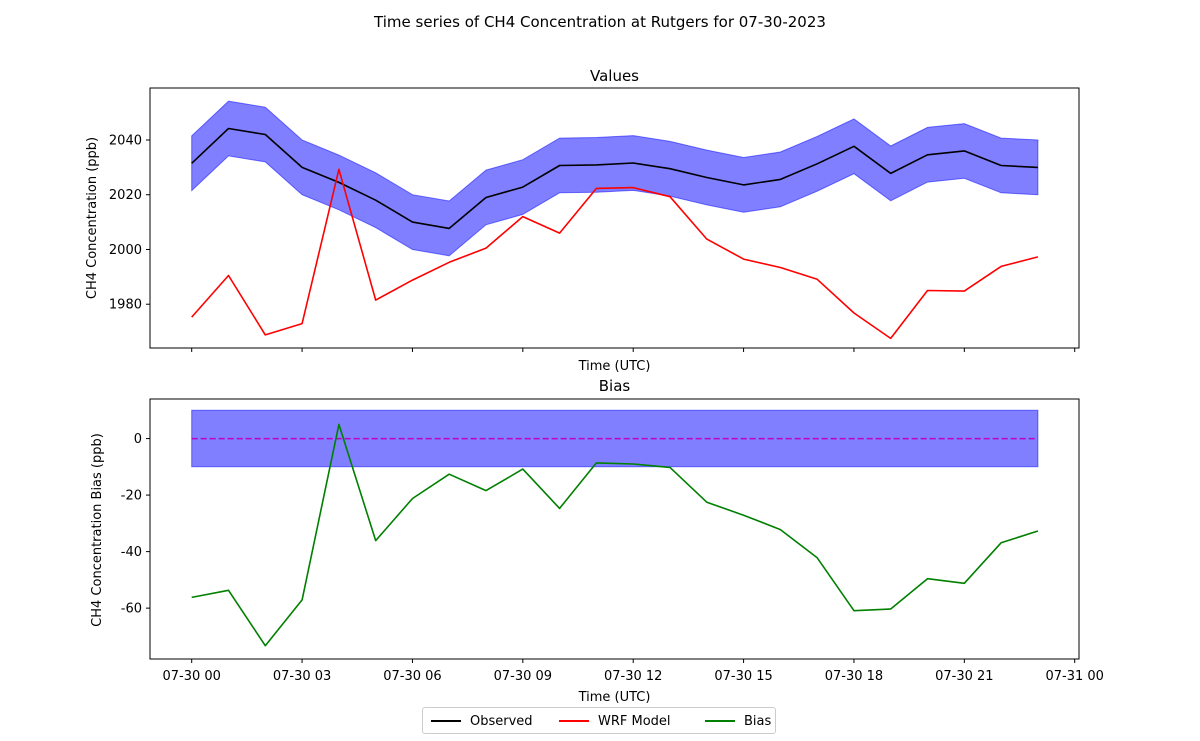 The height and width of the screenshot is (741, 1200). I want to click on legend: Observed WRF Model Bias, so click(599, 720).